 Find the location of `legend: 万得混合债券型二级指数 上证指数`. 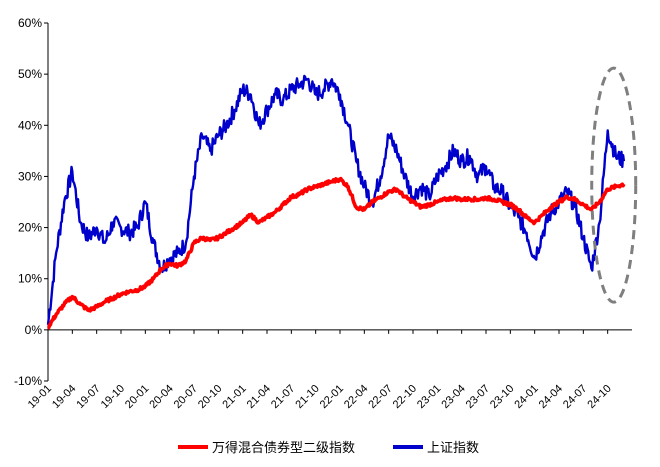

legend: 万得混合债券型二级指数 上证指数 is located at coordinates (328, 448).